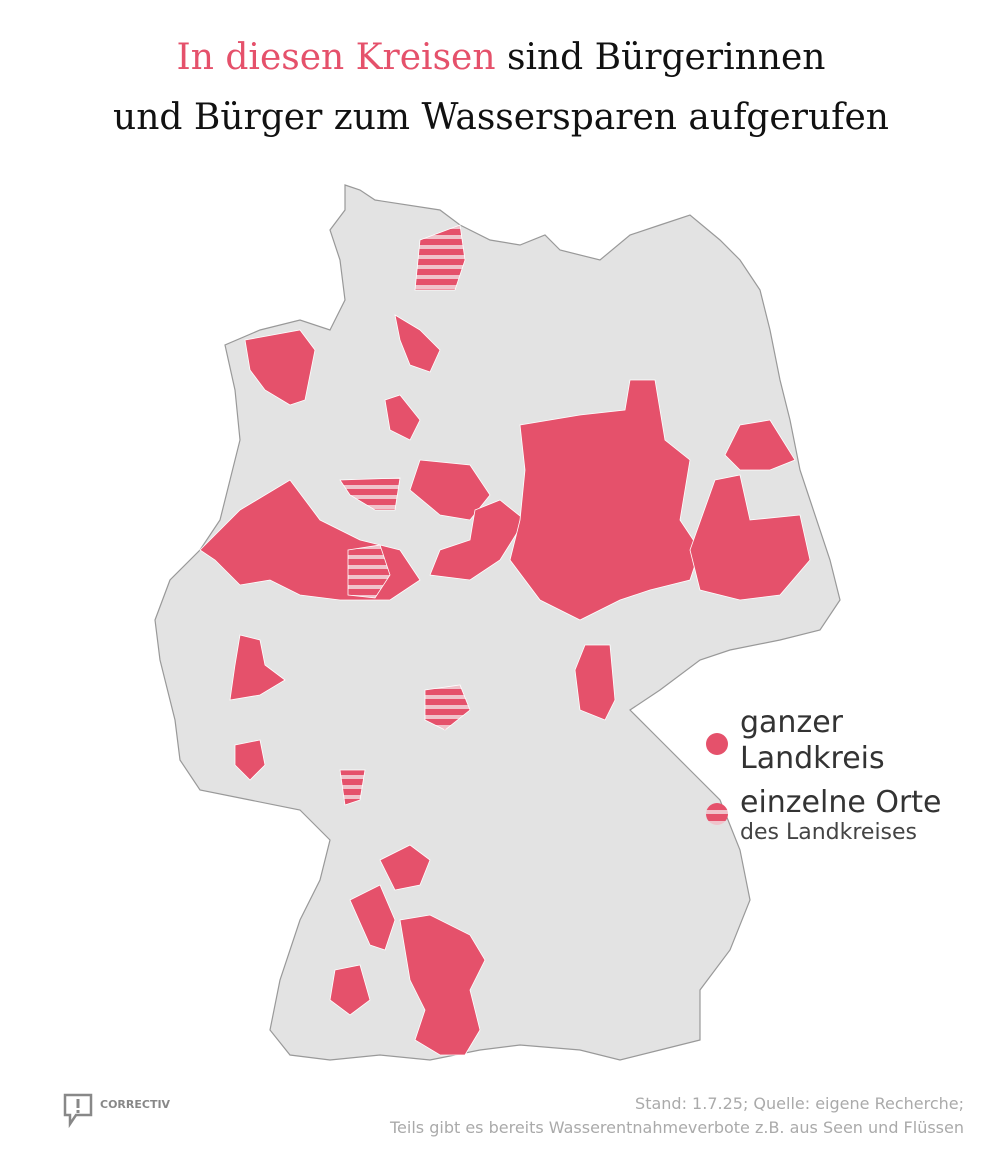 This screenshot has height=1164, width=1002. Describe the element at coordinates (78, 1110) in the screenshot. I see `logo-icon` at that location.